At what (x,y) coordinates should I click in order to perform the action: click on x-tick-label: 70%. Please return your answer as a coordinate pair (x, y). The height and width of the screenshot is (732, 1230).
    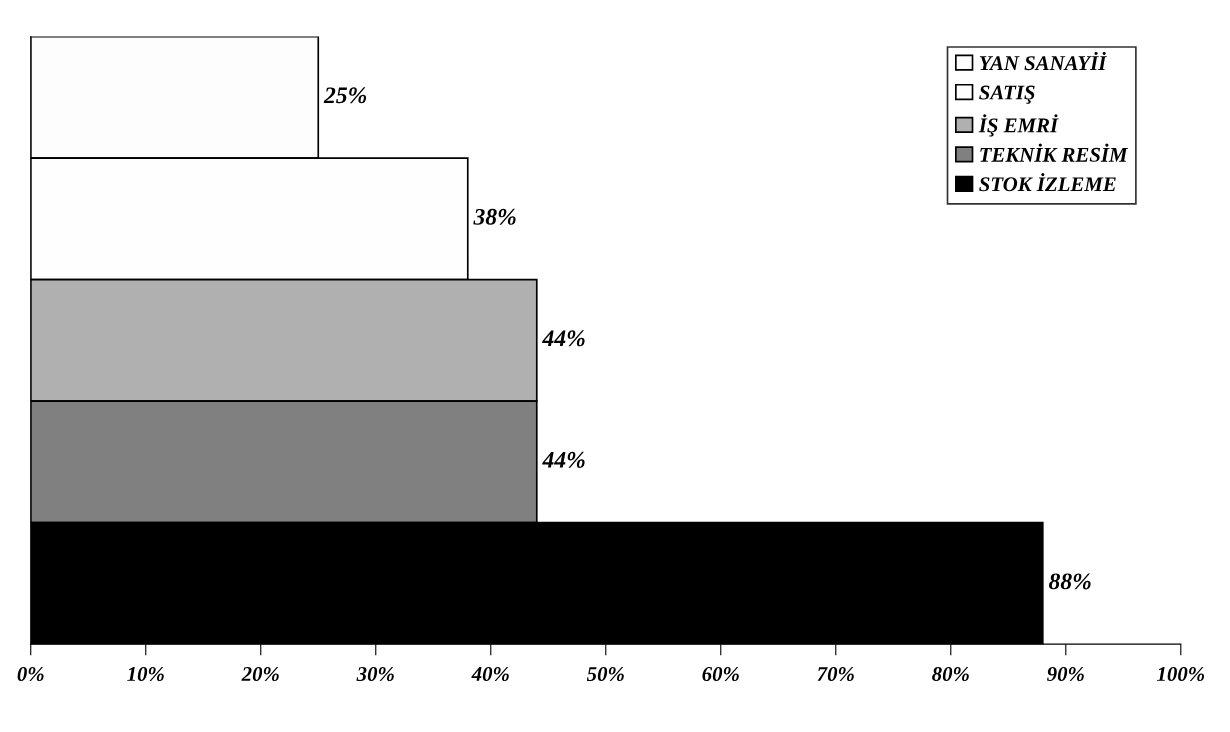
    Looking at the image, I should click on (835, 674).